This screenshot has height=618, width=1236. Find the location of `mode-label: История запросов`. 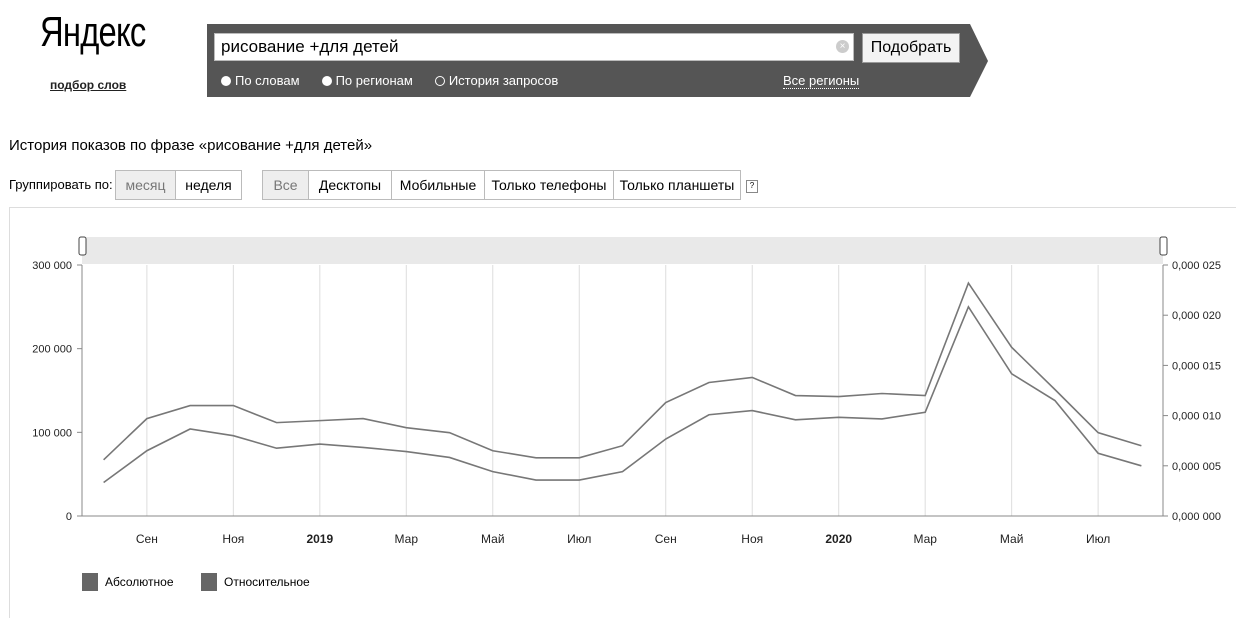

mode-label: История запросов is located at coordinates (503, 80).